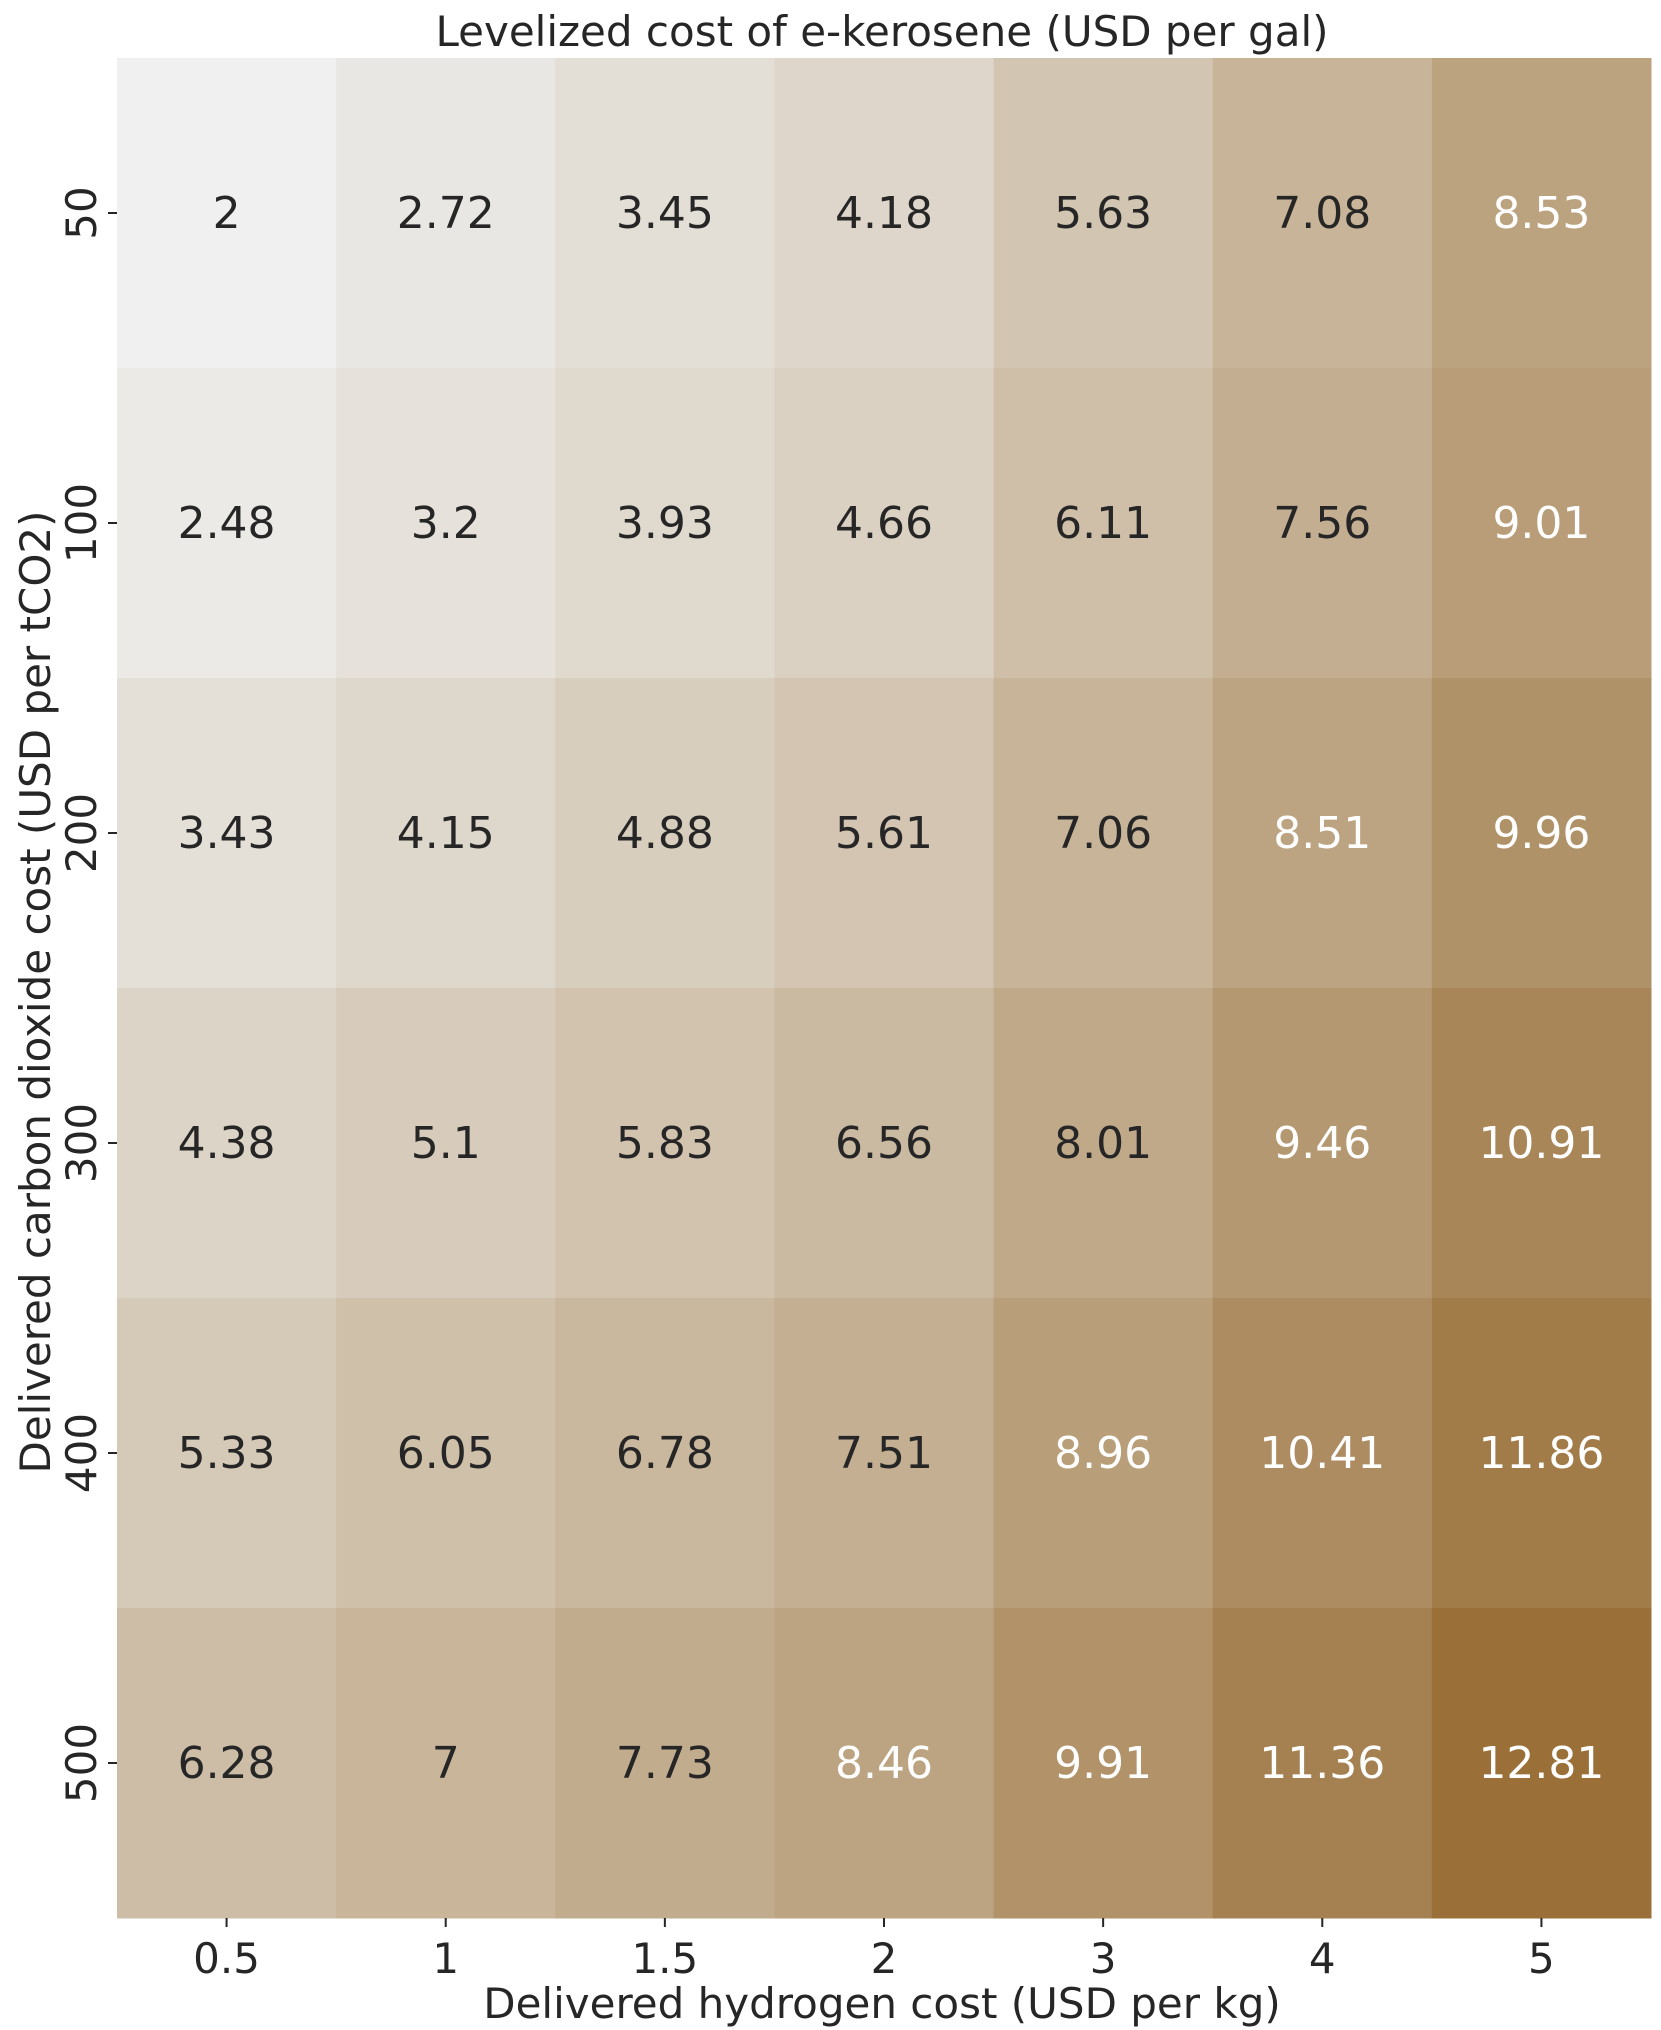  Describe the element at coordinates (226, 1958) in the screenshot. I see `x-tick-label: 0.5` at that location.